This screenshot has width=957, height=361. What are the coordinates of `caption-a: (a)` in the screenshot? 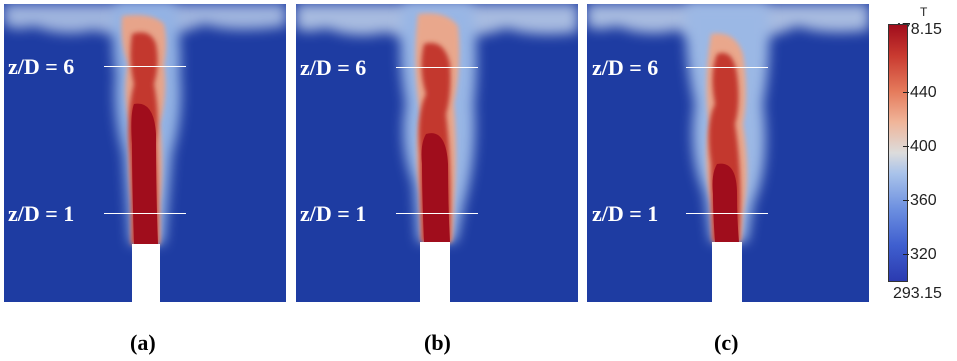 It's located at (143, 342).